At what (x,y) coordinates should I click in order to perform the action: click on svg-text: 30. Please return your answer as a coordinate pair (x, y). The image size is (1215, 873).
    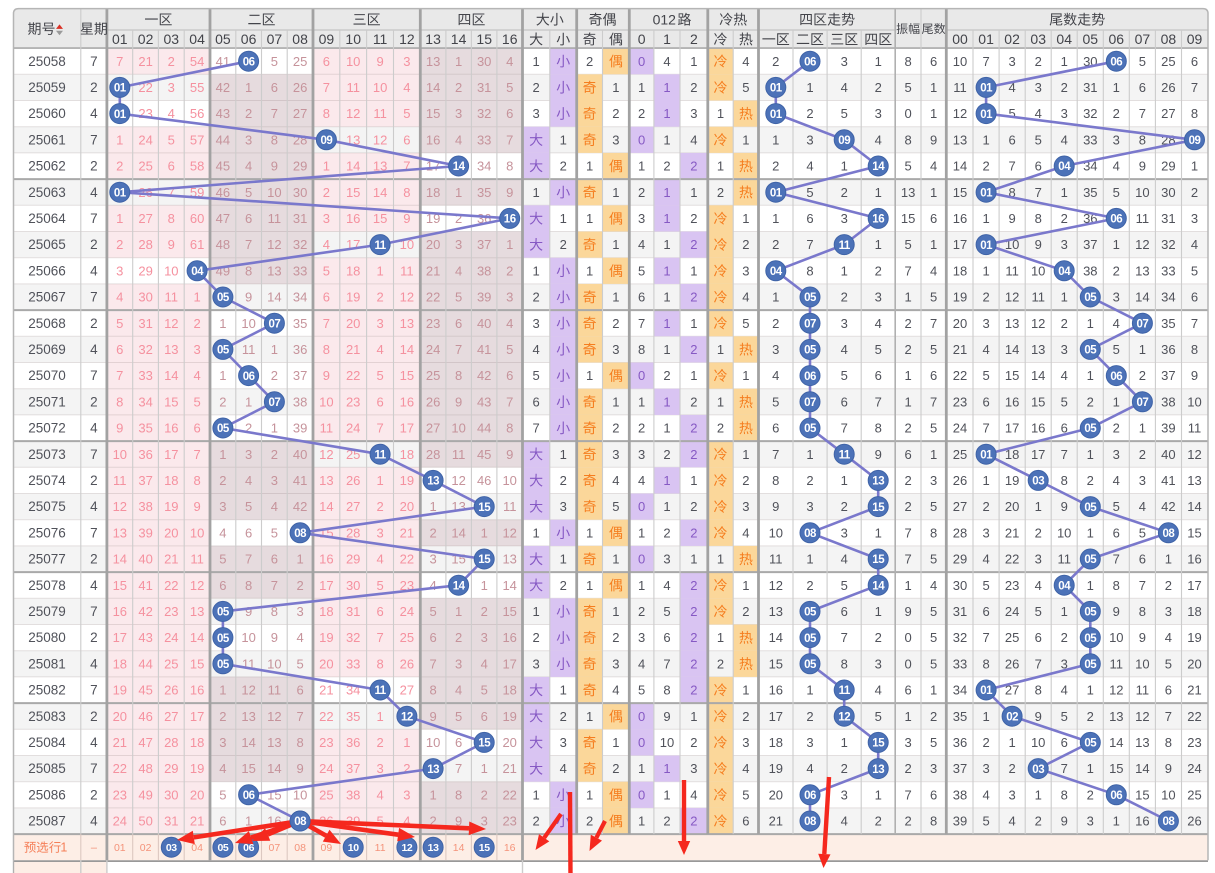
    Looking at the image, I should click on (1168, 192).